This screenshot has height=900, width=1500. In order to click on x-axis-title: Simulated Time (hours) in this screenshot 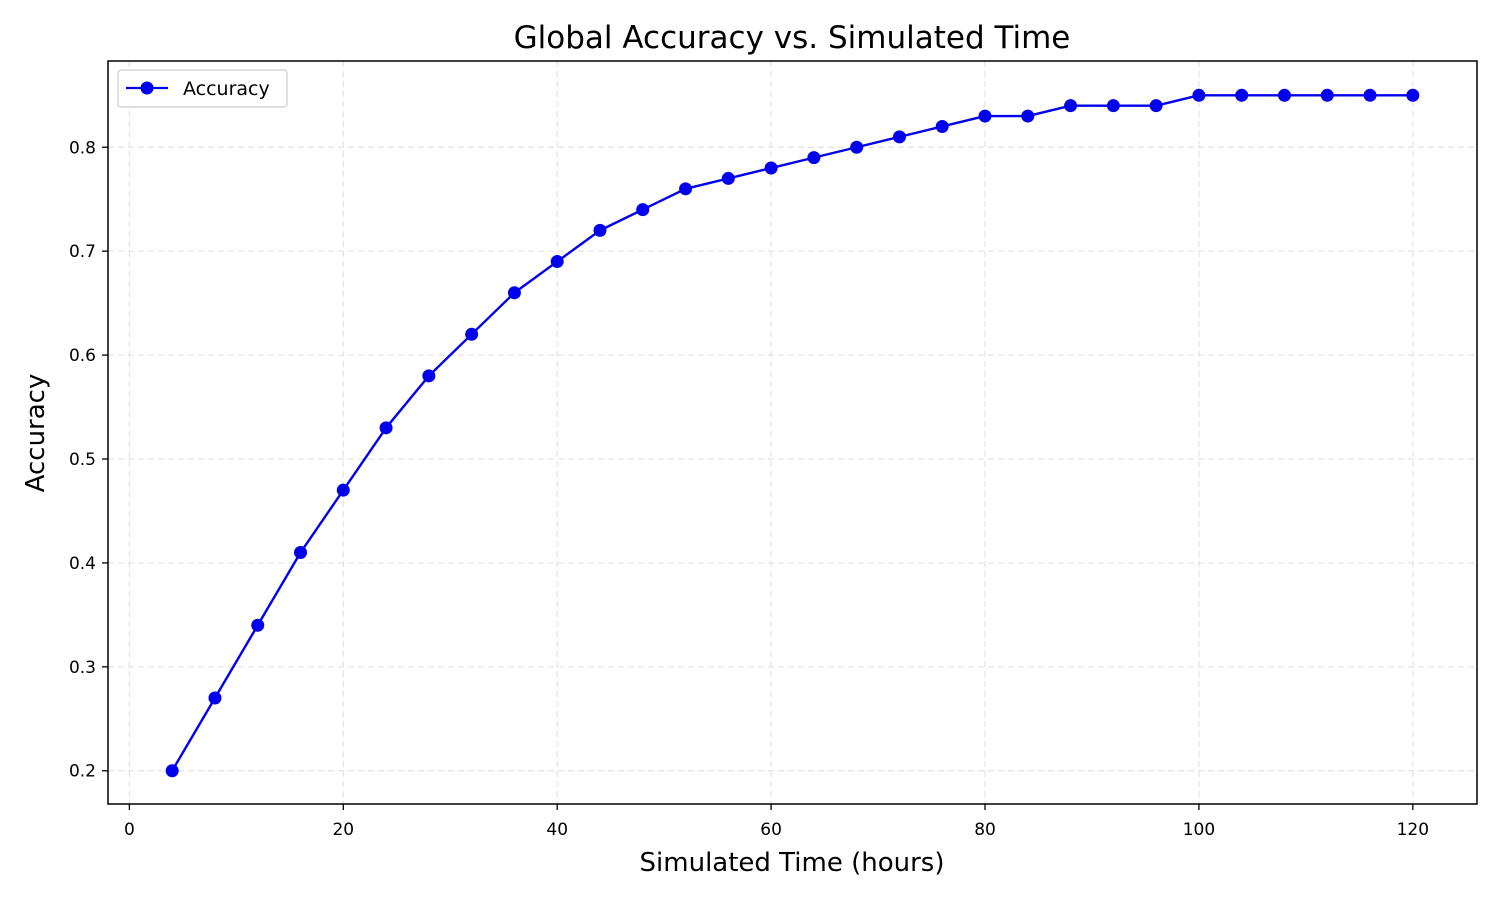, I will do `click(792, 863)`.